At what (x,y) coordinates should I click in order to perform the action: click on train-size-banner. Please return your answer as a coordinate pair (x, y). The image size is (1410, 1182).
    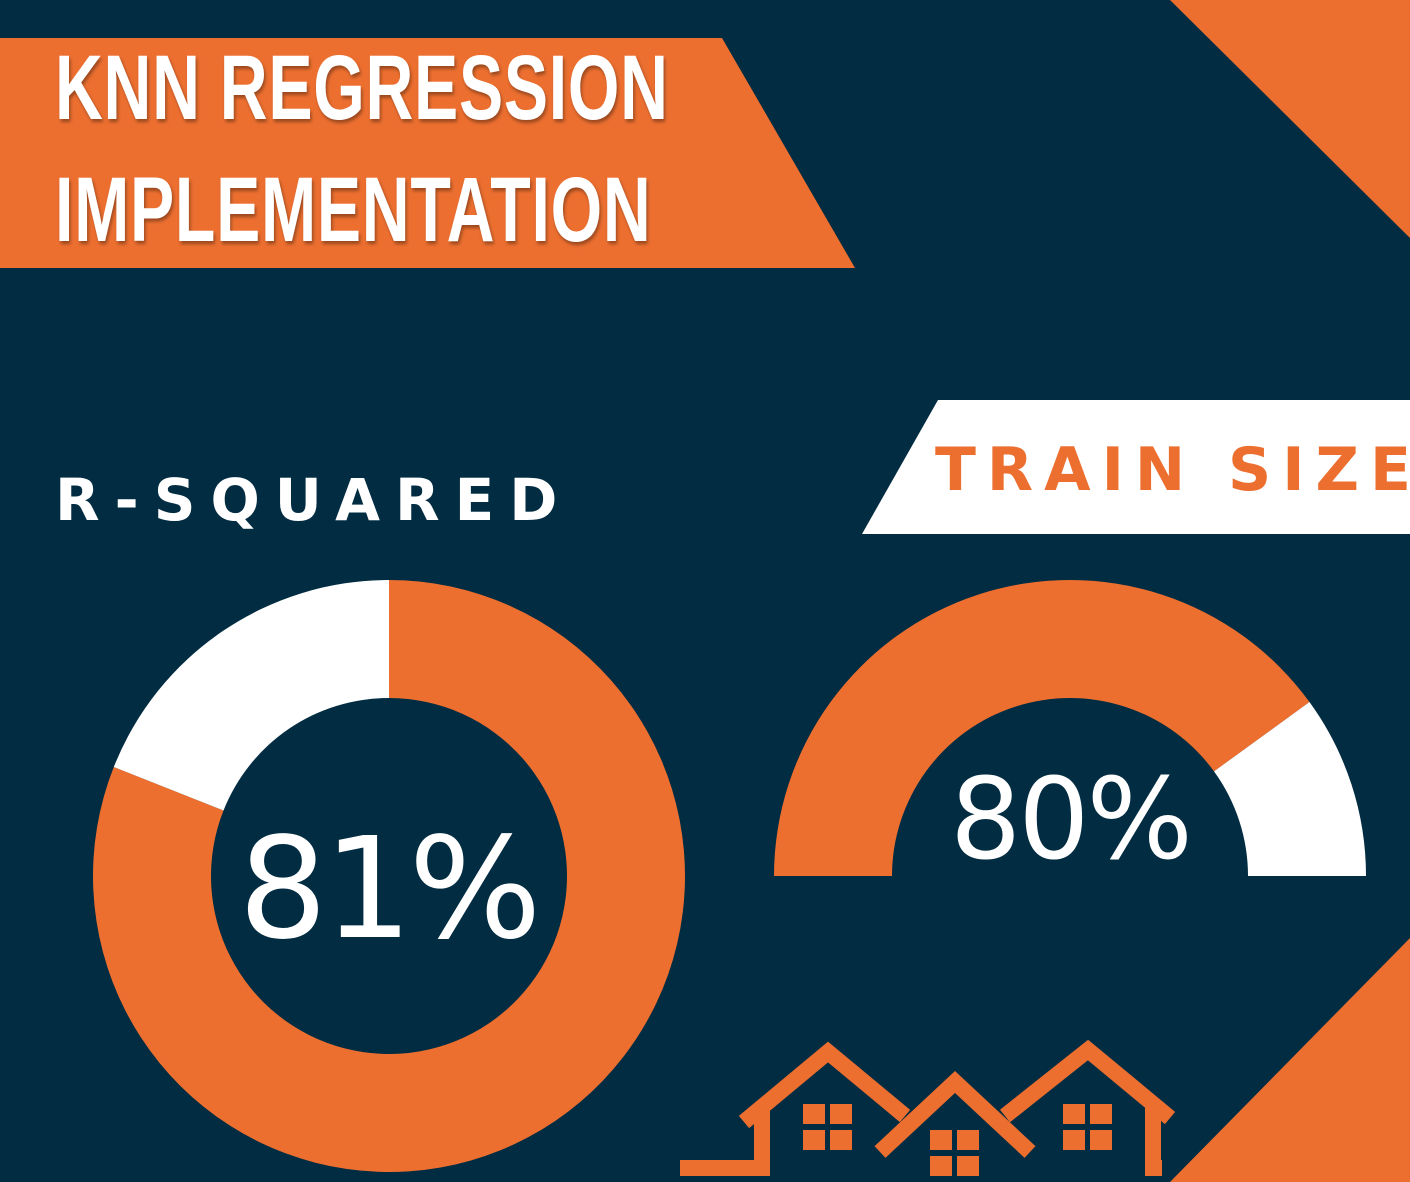
    Looking at the image, I should click on (1136, 467).